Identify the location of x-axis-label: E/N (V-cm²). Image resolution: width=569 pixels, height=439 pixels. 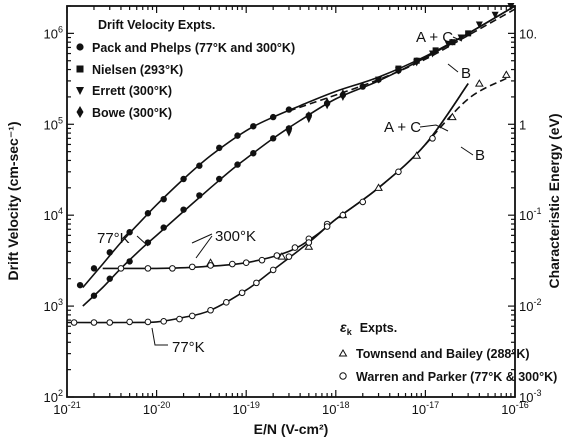
(291, 429).